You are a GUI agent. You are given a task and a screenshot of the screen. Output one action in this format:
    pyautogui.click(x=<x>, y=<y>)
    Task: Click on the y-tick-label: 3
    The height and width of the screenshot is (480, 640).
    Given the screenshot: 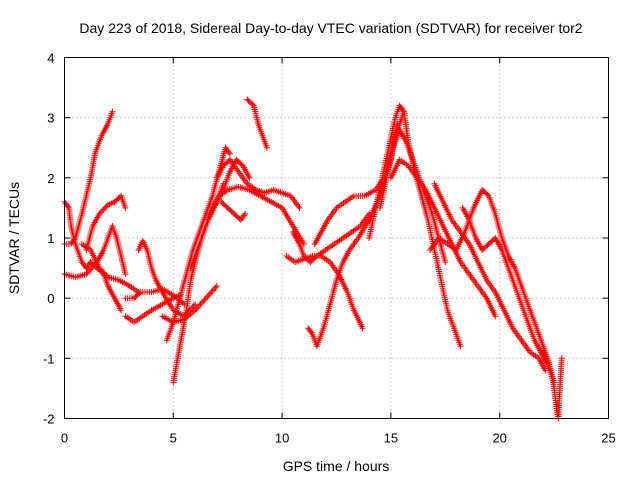 What is the action you would take?
    pyautogui.click(x=50, y=118)
    